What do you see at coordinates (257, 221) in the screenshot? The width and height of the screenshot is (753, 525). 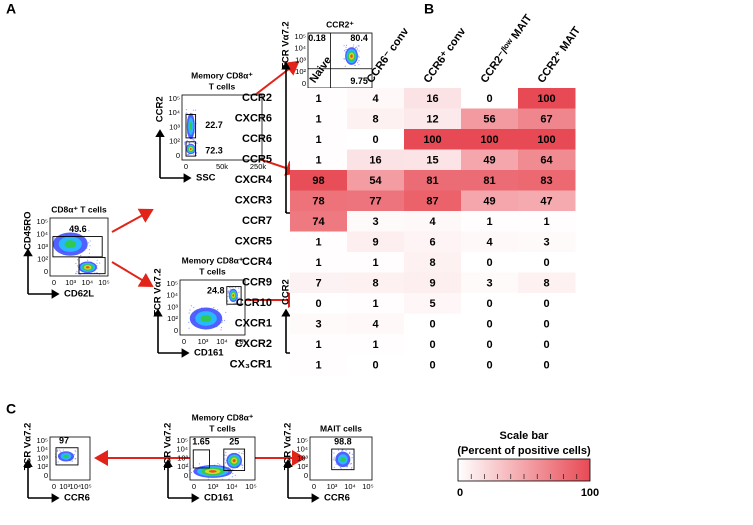 I see `row-label: CCR7` at bounding box center [257, 221].